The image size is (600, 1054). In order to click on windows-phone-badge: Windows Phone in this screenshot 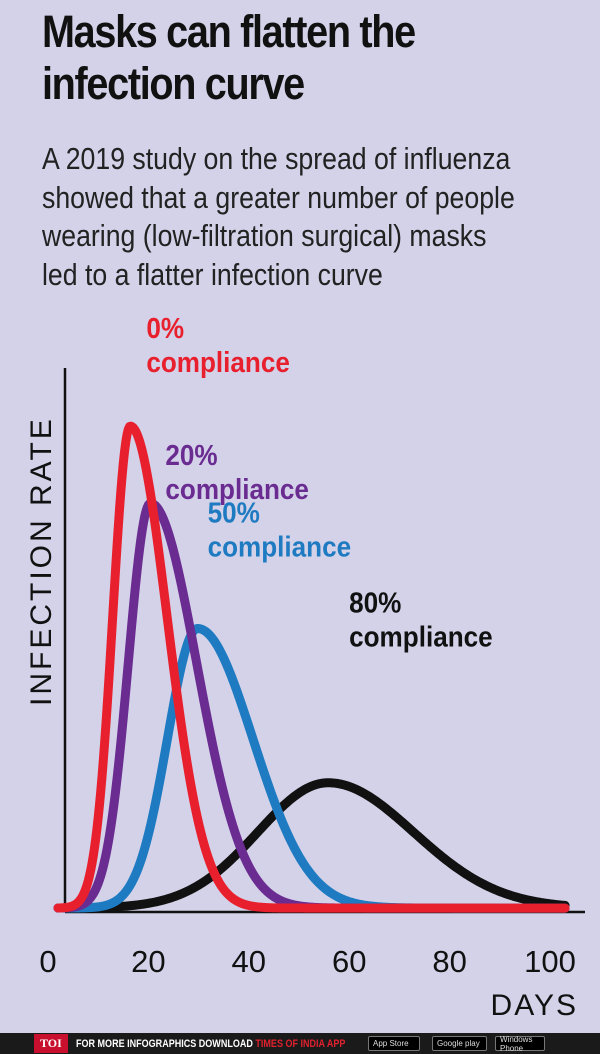, I will do `click(520, 1044)`.